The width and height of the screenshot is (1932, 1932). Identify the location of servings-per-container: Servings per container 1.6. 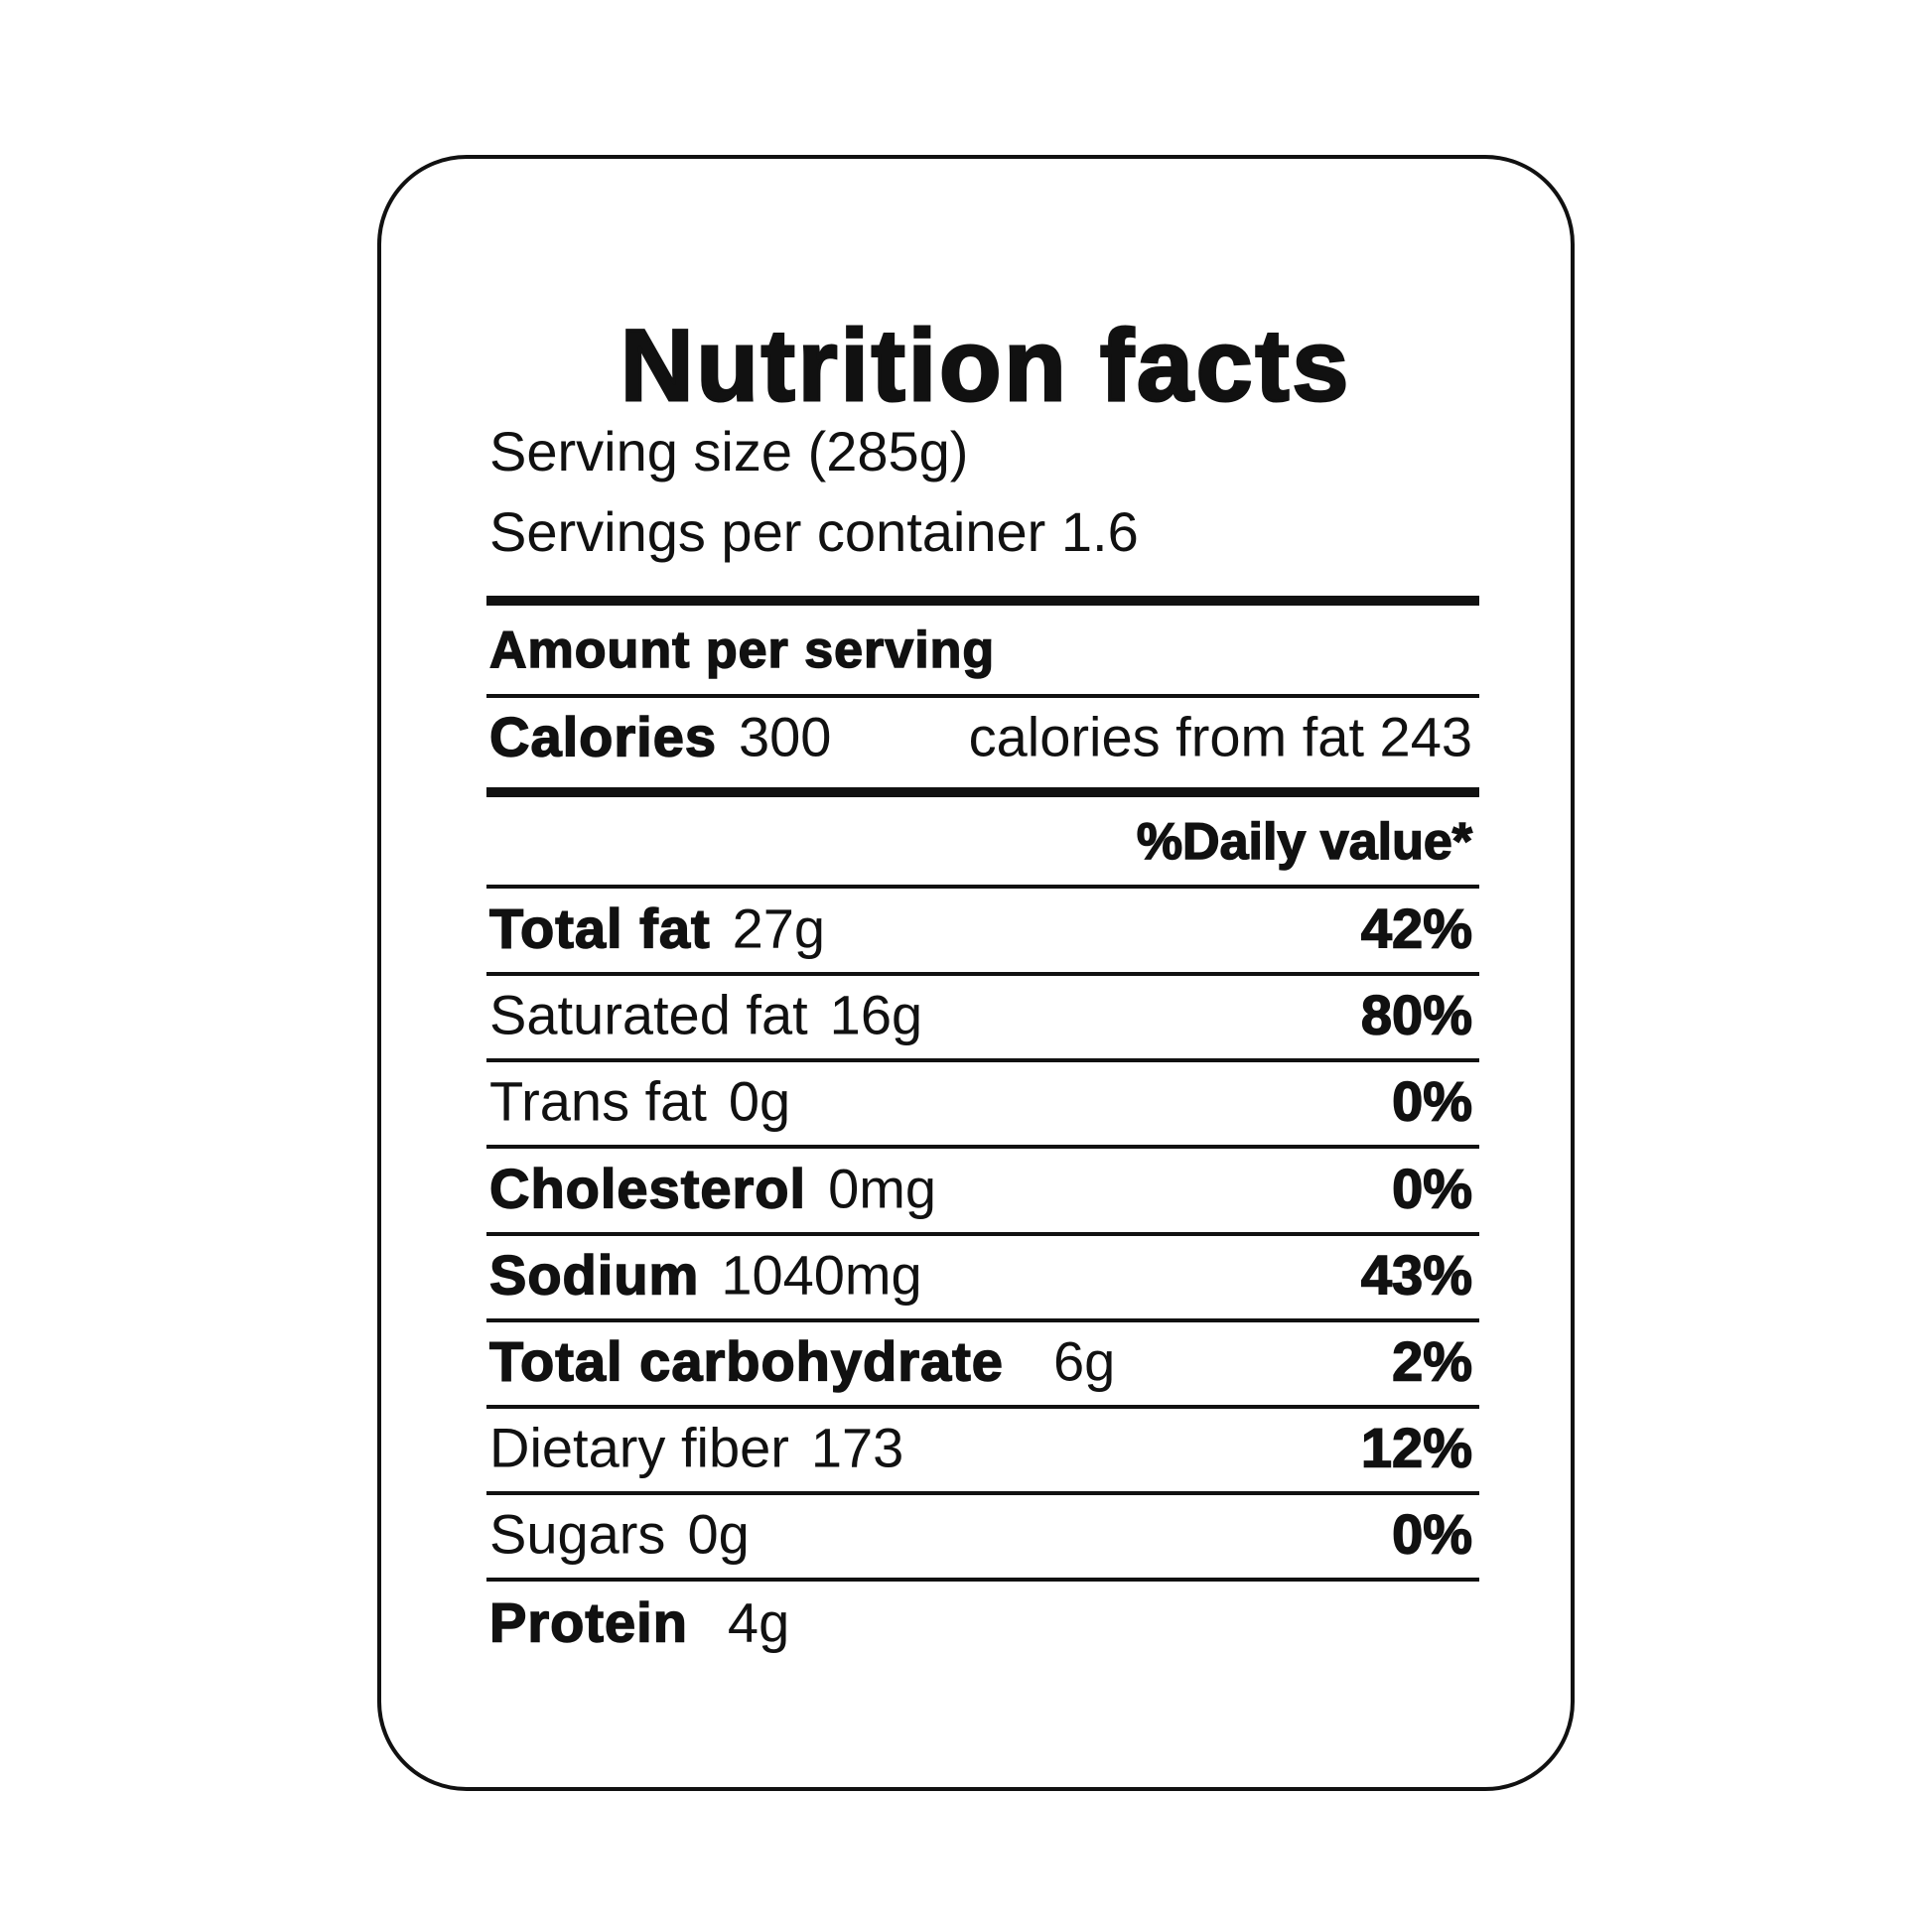
(814, 532).